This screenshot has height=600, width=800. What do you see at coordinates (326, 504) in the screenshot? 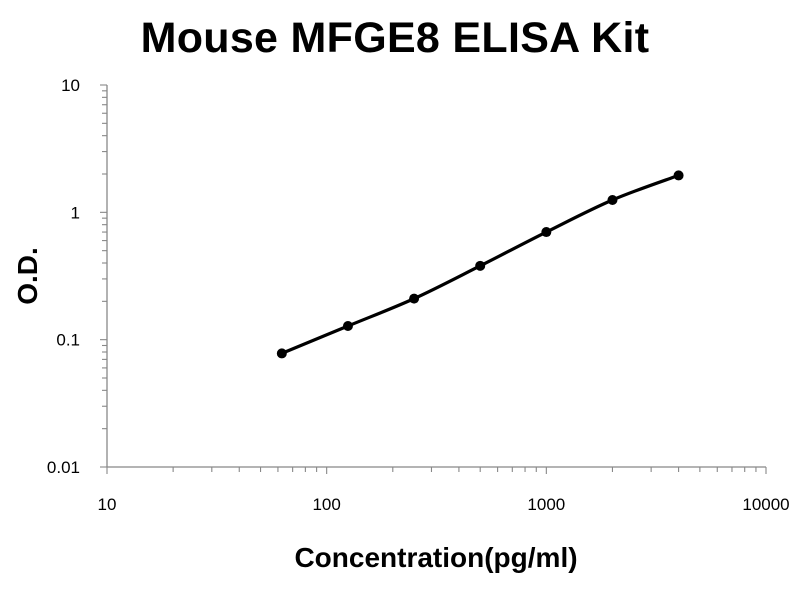
I see `x-tick-label: 100` at bounding box center [326, 504].